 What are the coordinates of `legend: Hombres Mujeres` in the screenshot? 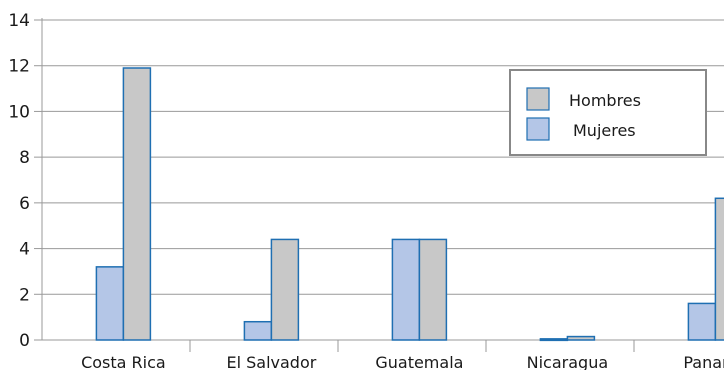 It's located at (608, 112).